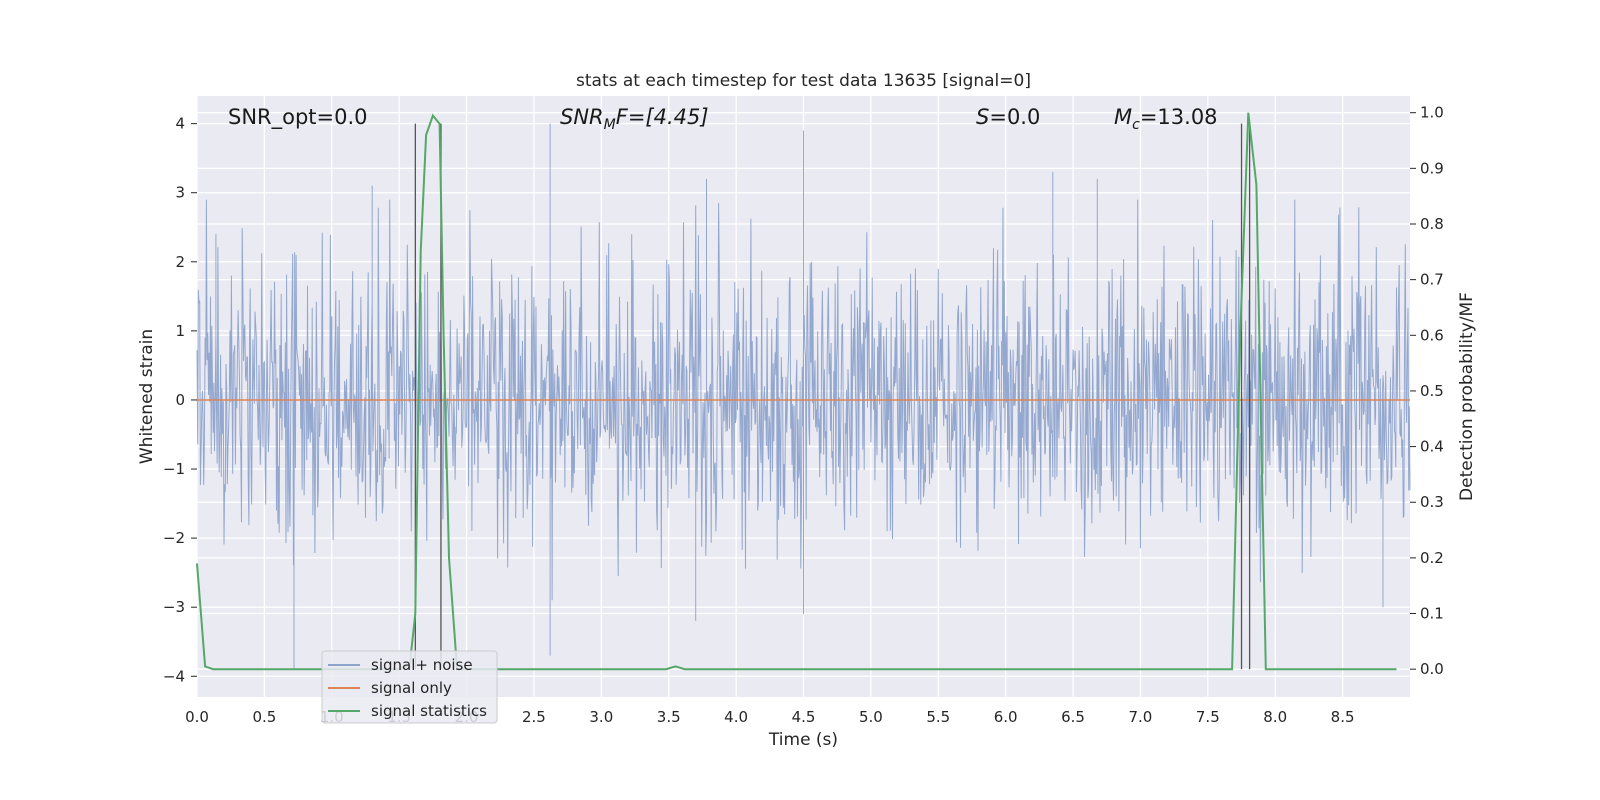 The image size is (1600, 800). Describe the element at coordinates (1136, 125) in the screenshot. I see `mc-sub: c` at that location.